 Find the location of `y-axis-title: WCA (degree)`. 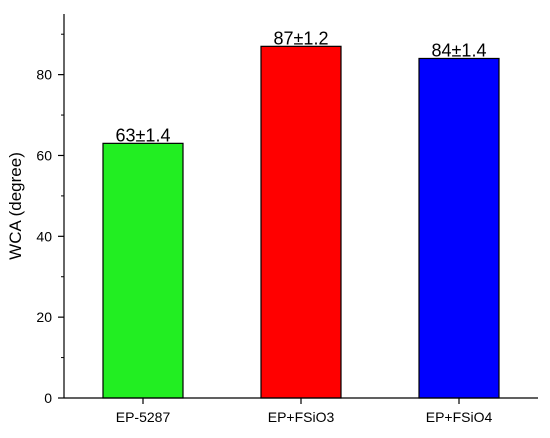

y-axis-title: WCA (degree) is located at coordinates (15, 206).